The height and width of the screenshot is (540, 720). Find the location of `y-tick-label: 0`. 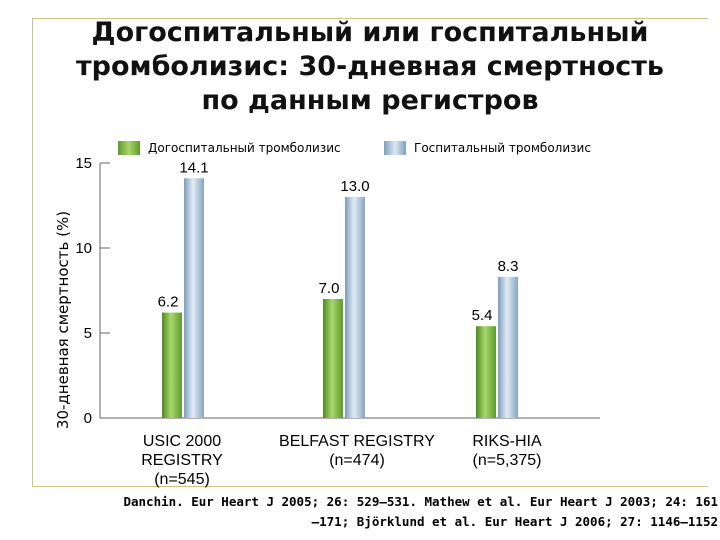

y-tick-label: 0 is located at coordinates (88, 418).